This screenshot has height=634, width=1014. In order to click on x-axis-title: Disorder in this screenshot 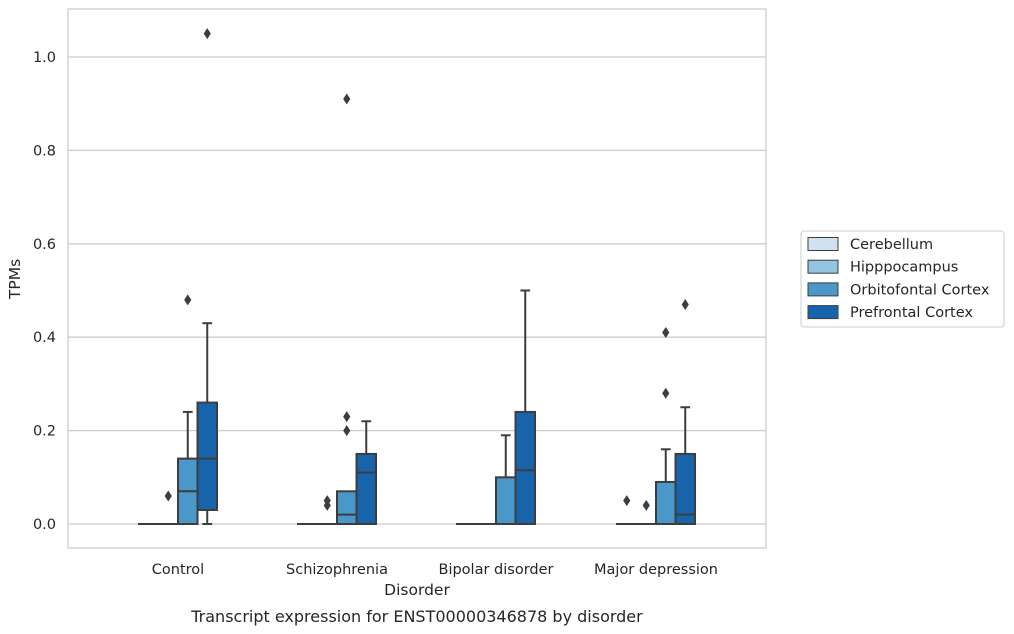, I will do `click(417, 590)`.